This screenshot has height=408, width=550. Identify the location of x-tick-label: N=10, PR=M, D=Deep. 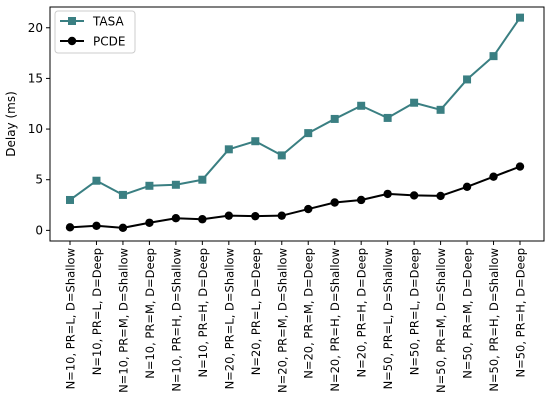
(150, 313).